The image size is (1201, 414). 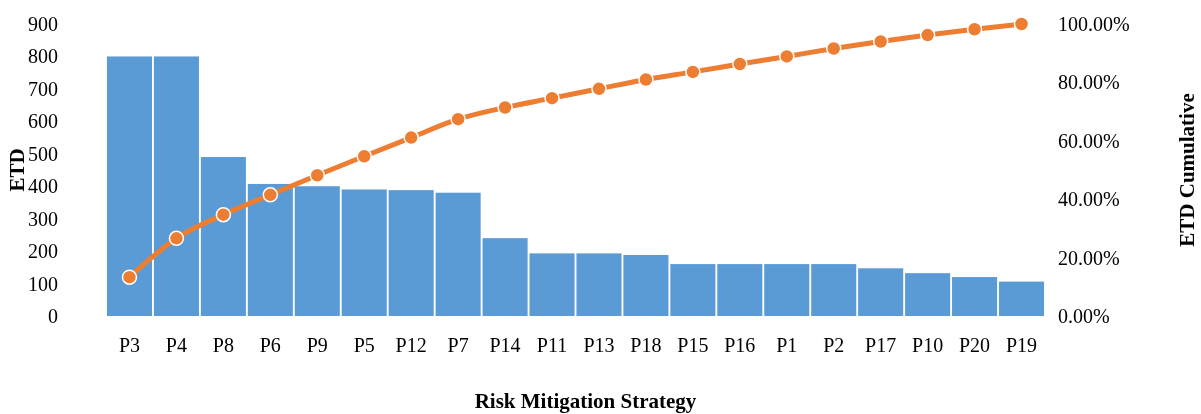 What do you see at coordinates (1021, 345) in the screenshot?
I see `x-tick-label: P19` at bounding box center [1021, 345].